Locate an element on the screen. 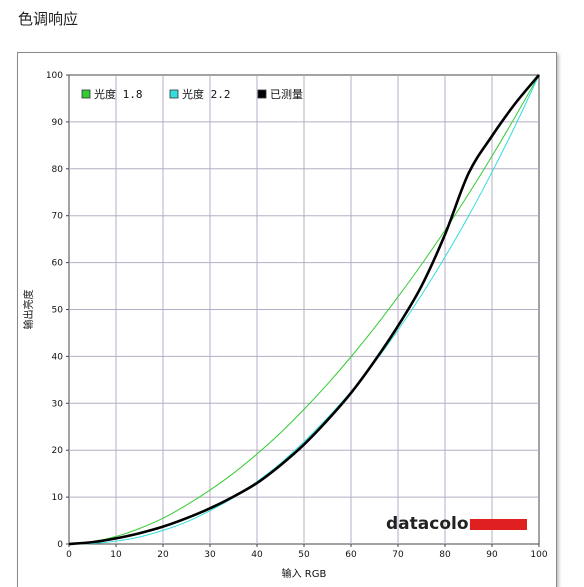 The width and height of the screenshot is (584, 587). legend-label: 光度 1.8 is located at coordinates (118, 94).